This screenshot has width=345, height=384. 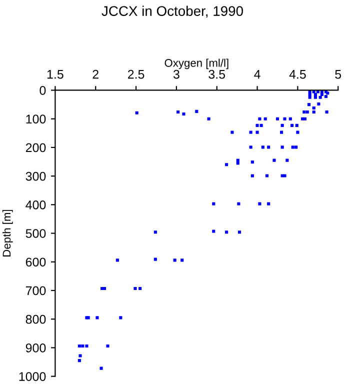 I want to click on y-tick-label: 800, so click(x=36, y=319).